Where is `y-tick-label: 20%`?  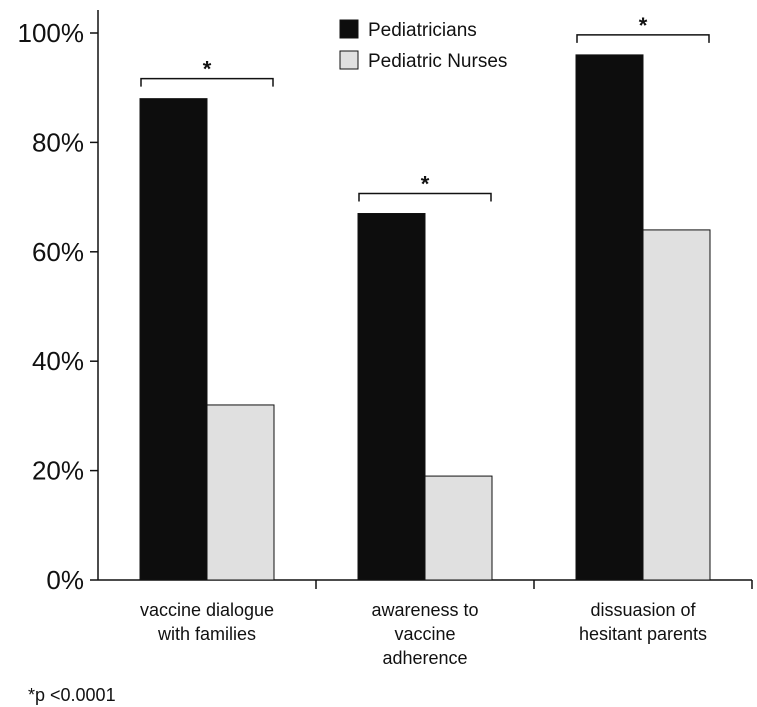 y-tick-label: 20% is located at coordinates (58, 471).